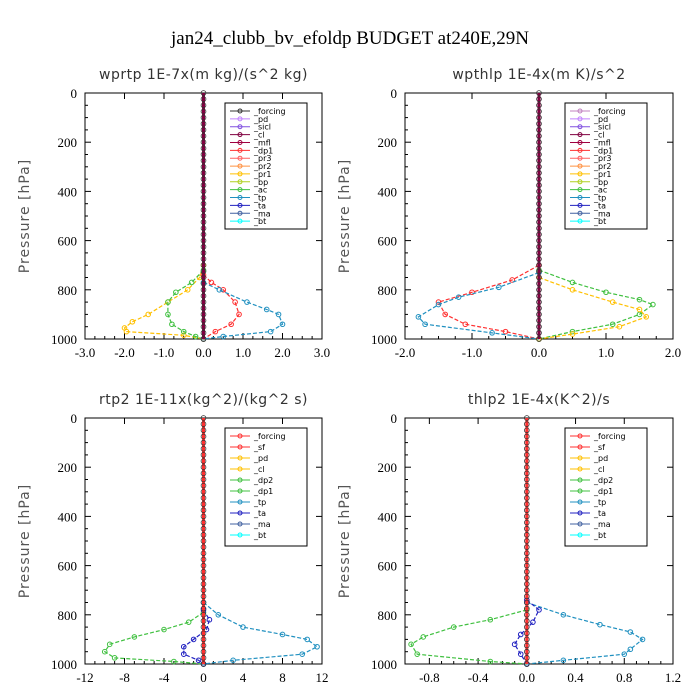 The width and height of the screenshot is (700, 700). I want to click on figure-title: jan24_clubb_bv_efoldp BUDGET at240E,29N, so click(349, 38).